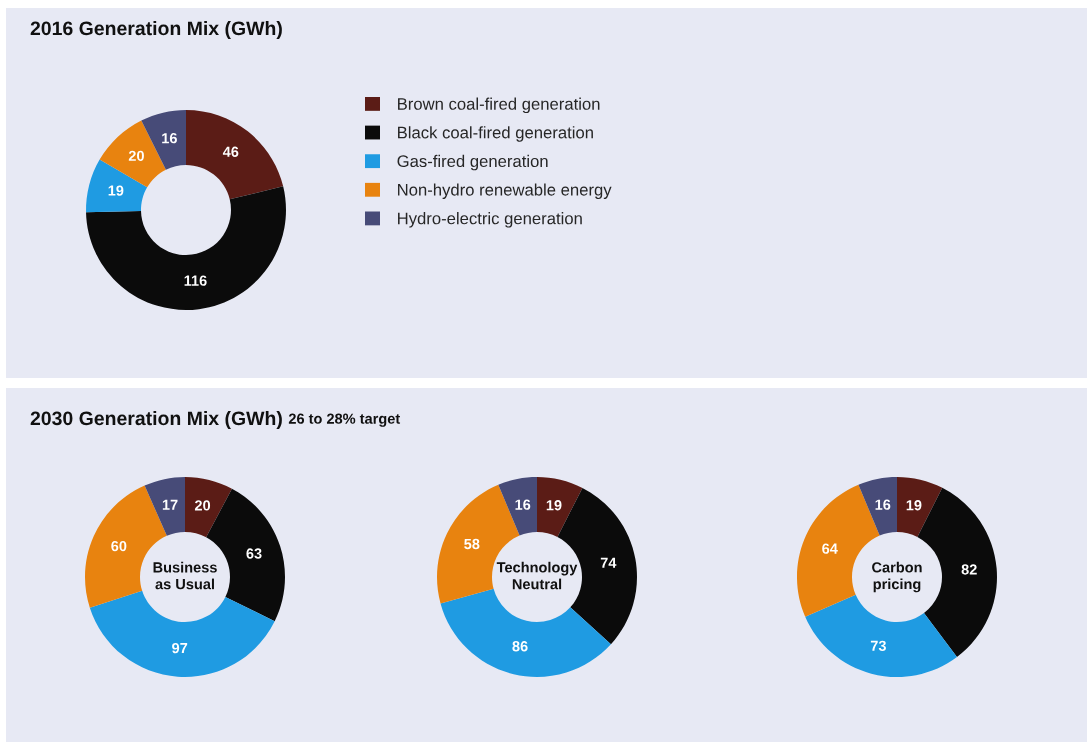 The height and width of the screenshot is (749, 1089). I want to click on data-label: 63, so click(254, 553).